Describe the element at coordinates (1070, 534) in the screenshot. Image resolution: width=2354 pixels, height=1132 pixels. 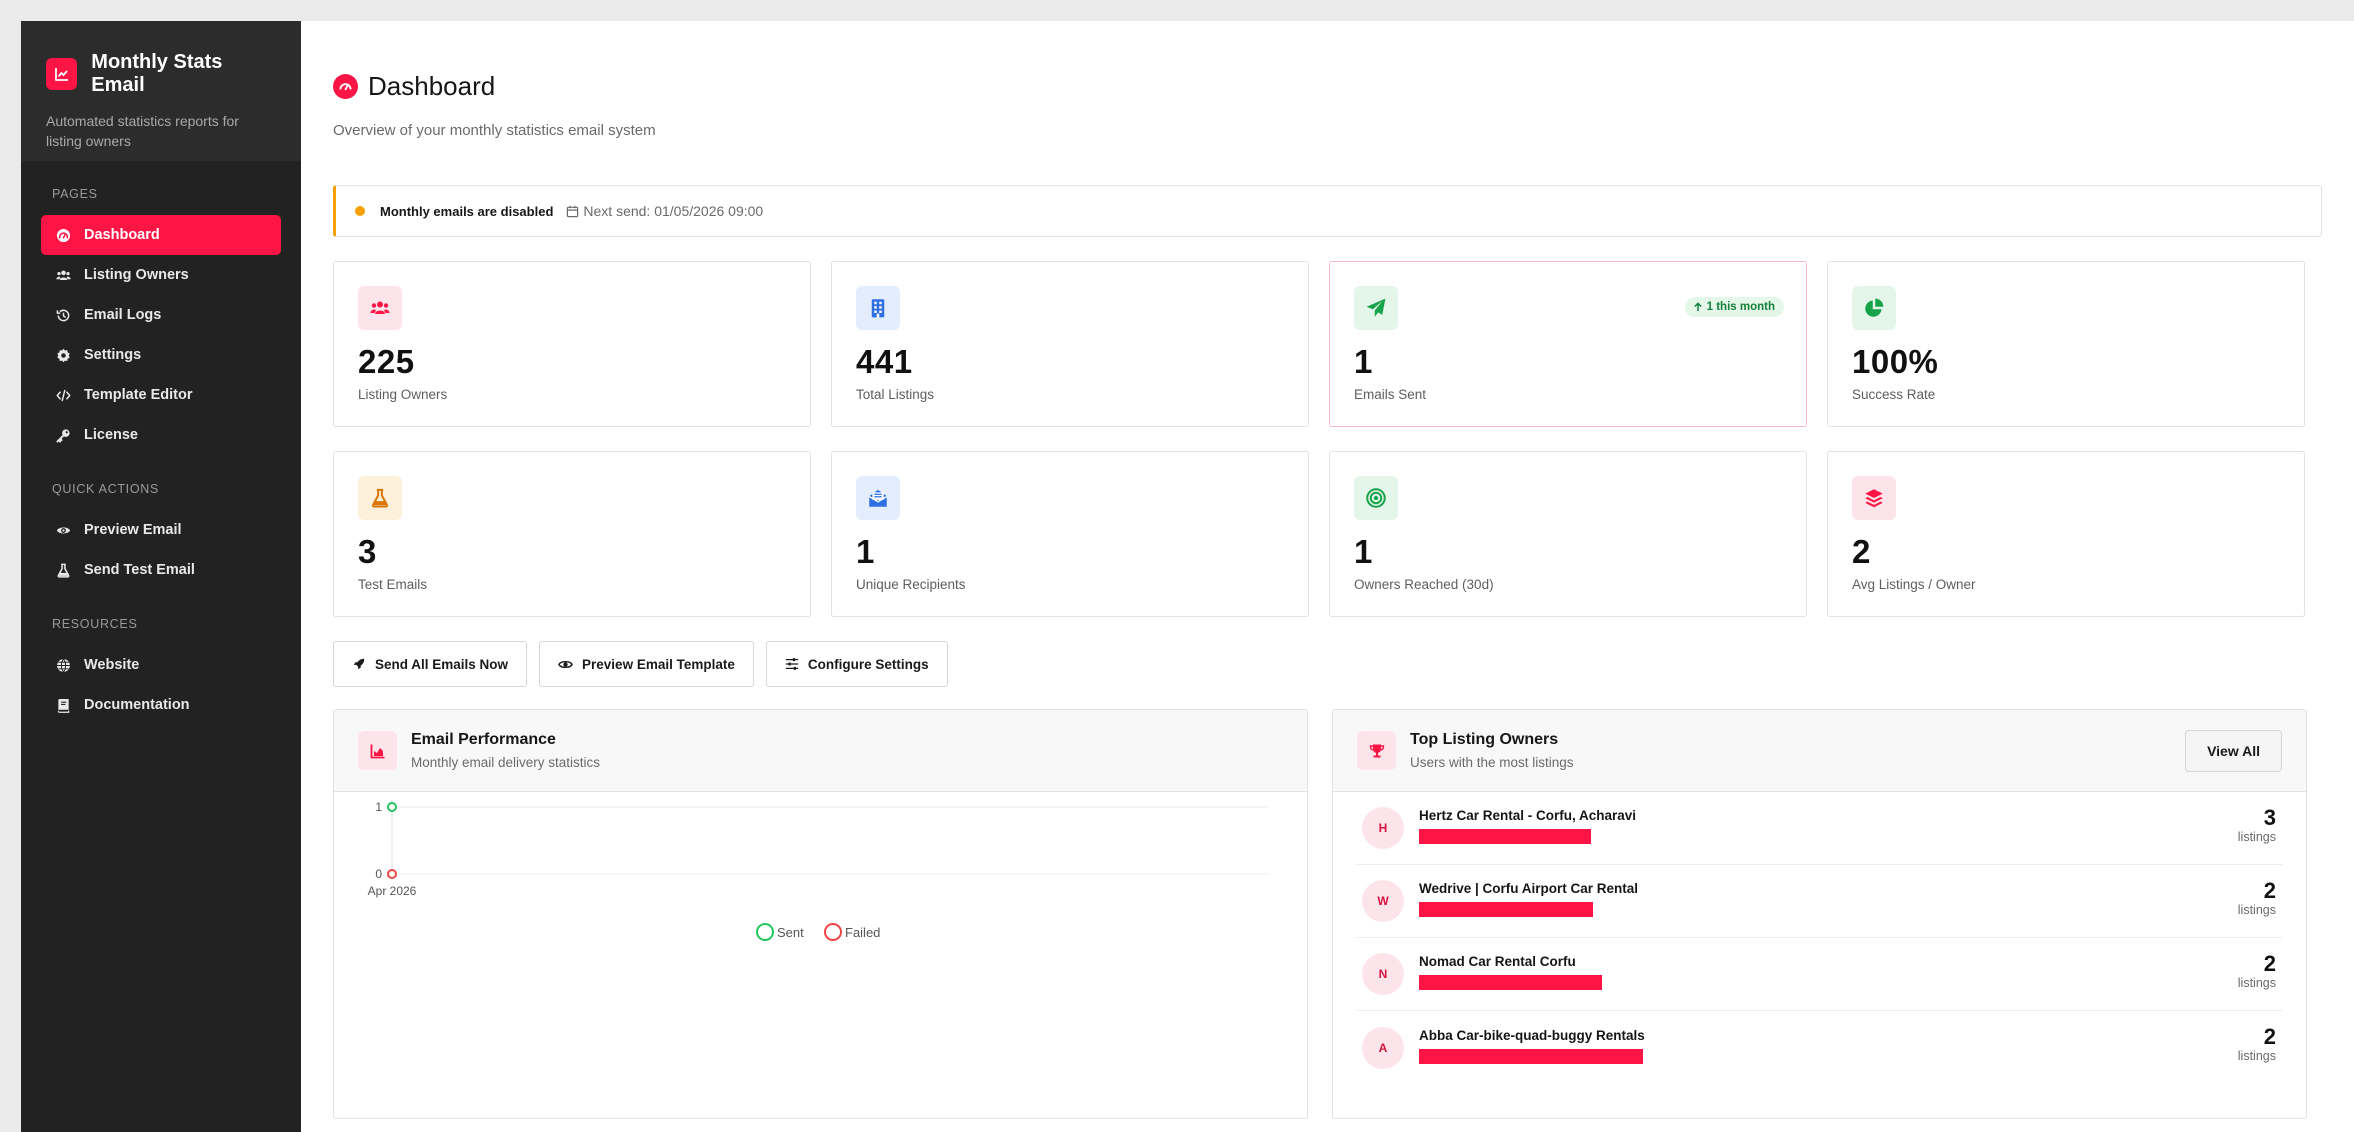
I see `stat-card: 1 Unique Recipients` at that location.